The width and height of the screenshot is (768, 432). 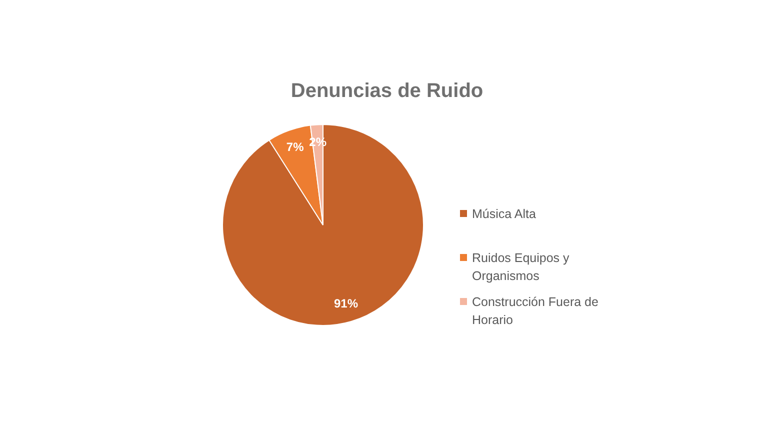 I want to click on chart-title: Denuncias de Ruido, so click(x=387, y=91).